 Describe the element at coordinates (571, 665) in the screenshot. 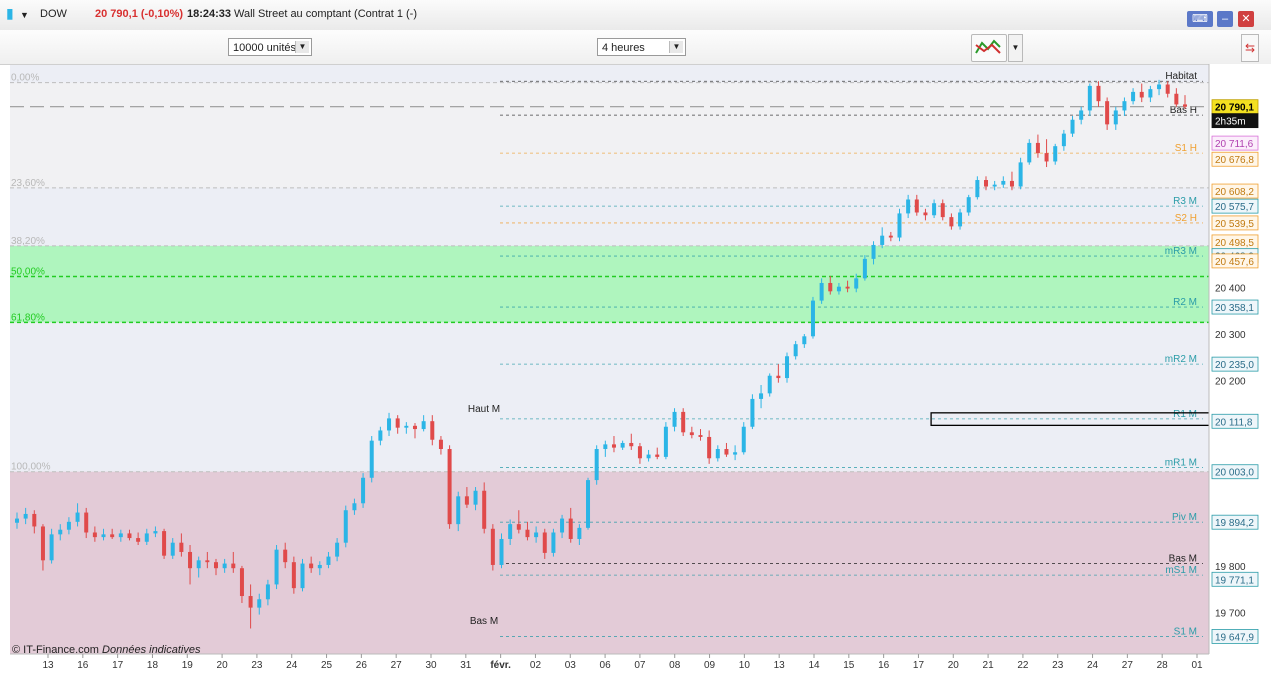

I see `x-tick-label: 03` at that location.